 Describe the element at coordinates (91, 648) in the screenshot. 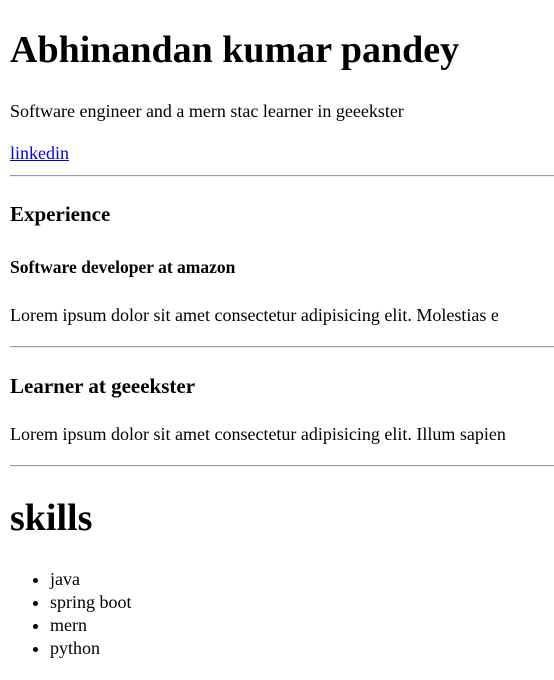

I see `skill-item: python` at that location.